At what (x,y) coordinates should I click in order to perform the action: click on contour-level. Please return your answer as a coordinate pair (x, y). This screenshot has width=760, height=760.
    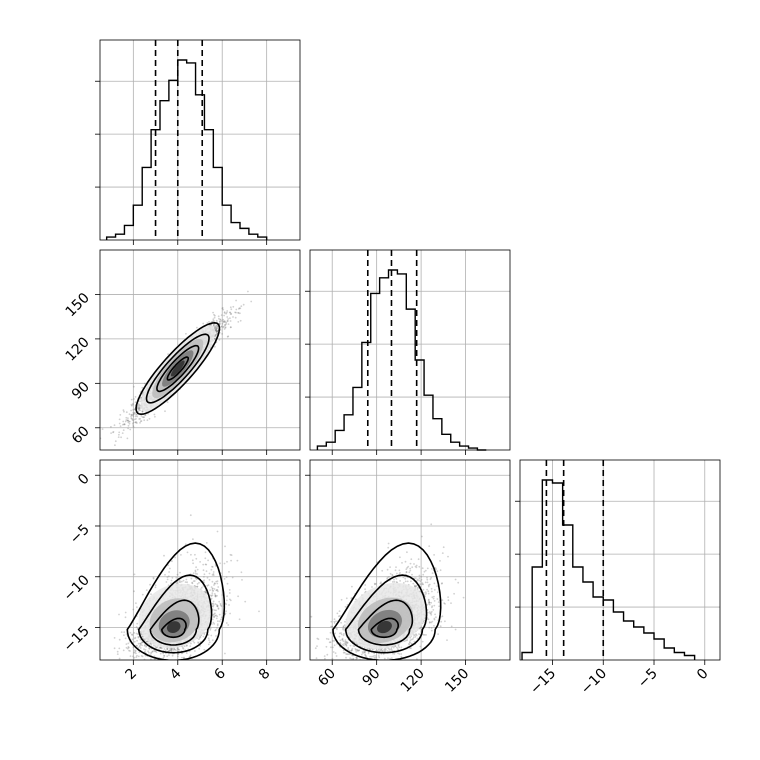
    Looking at the image, I should click on (177, 368).